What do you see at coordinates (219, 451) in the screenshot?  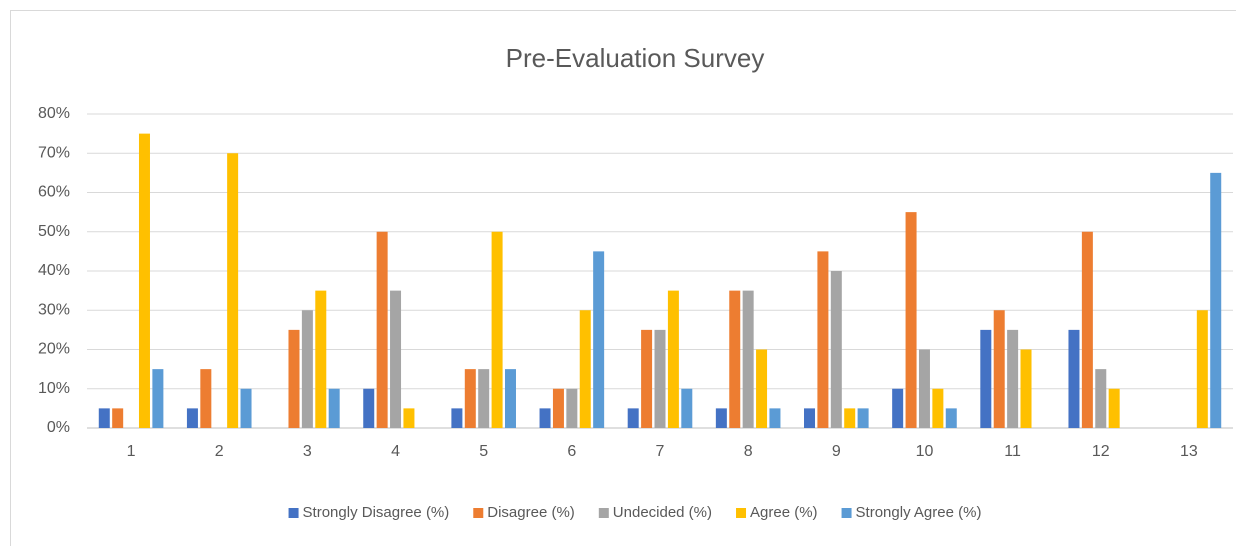 I see `x-tick-label: 2` at bounding box center [219, 451].